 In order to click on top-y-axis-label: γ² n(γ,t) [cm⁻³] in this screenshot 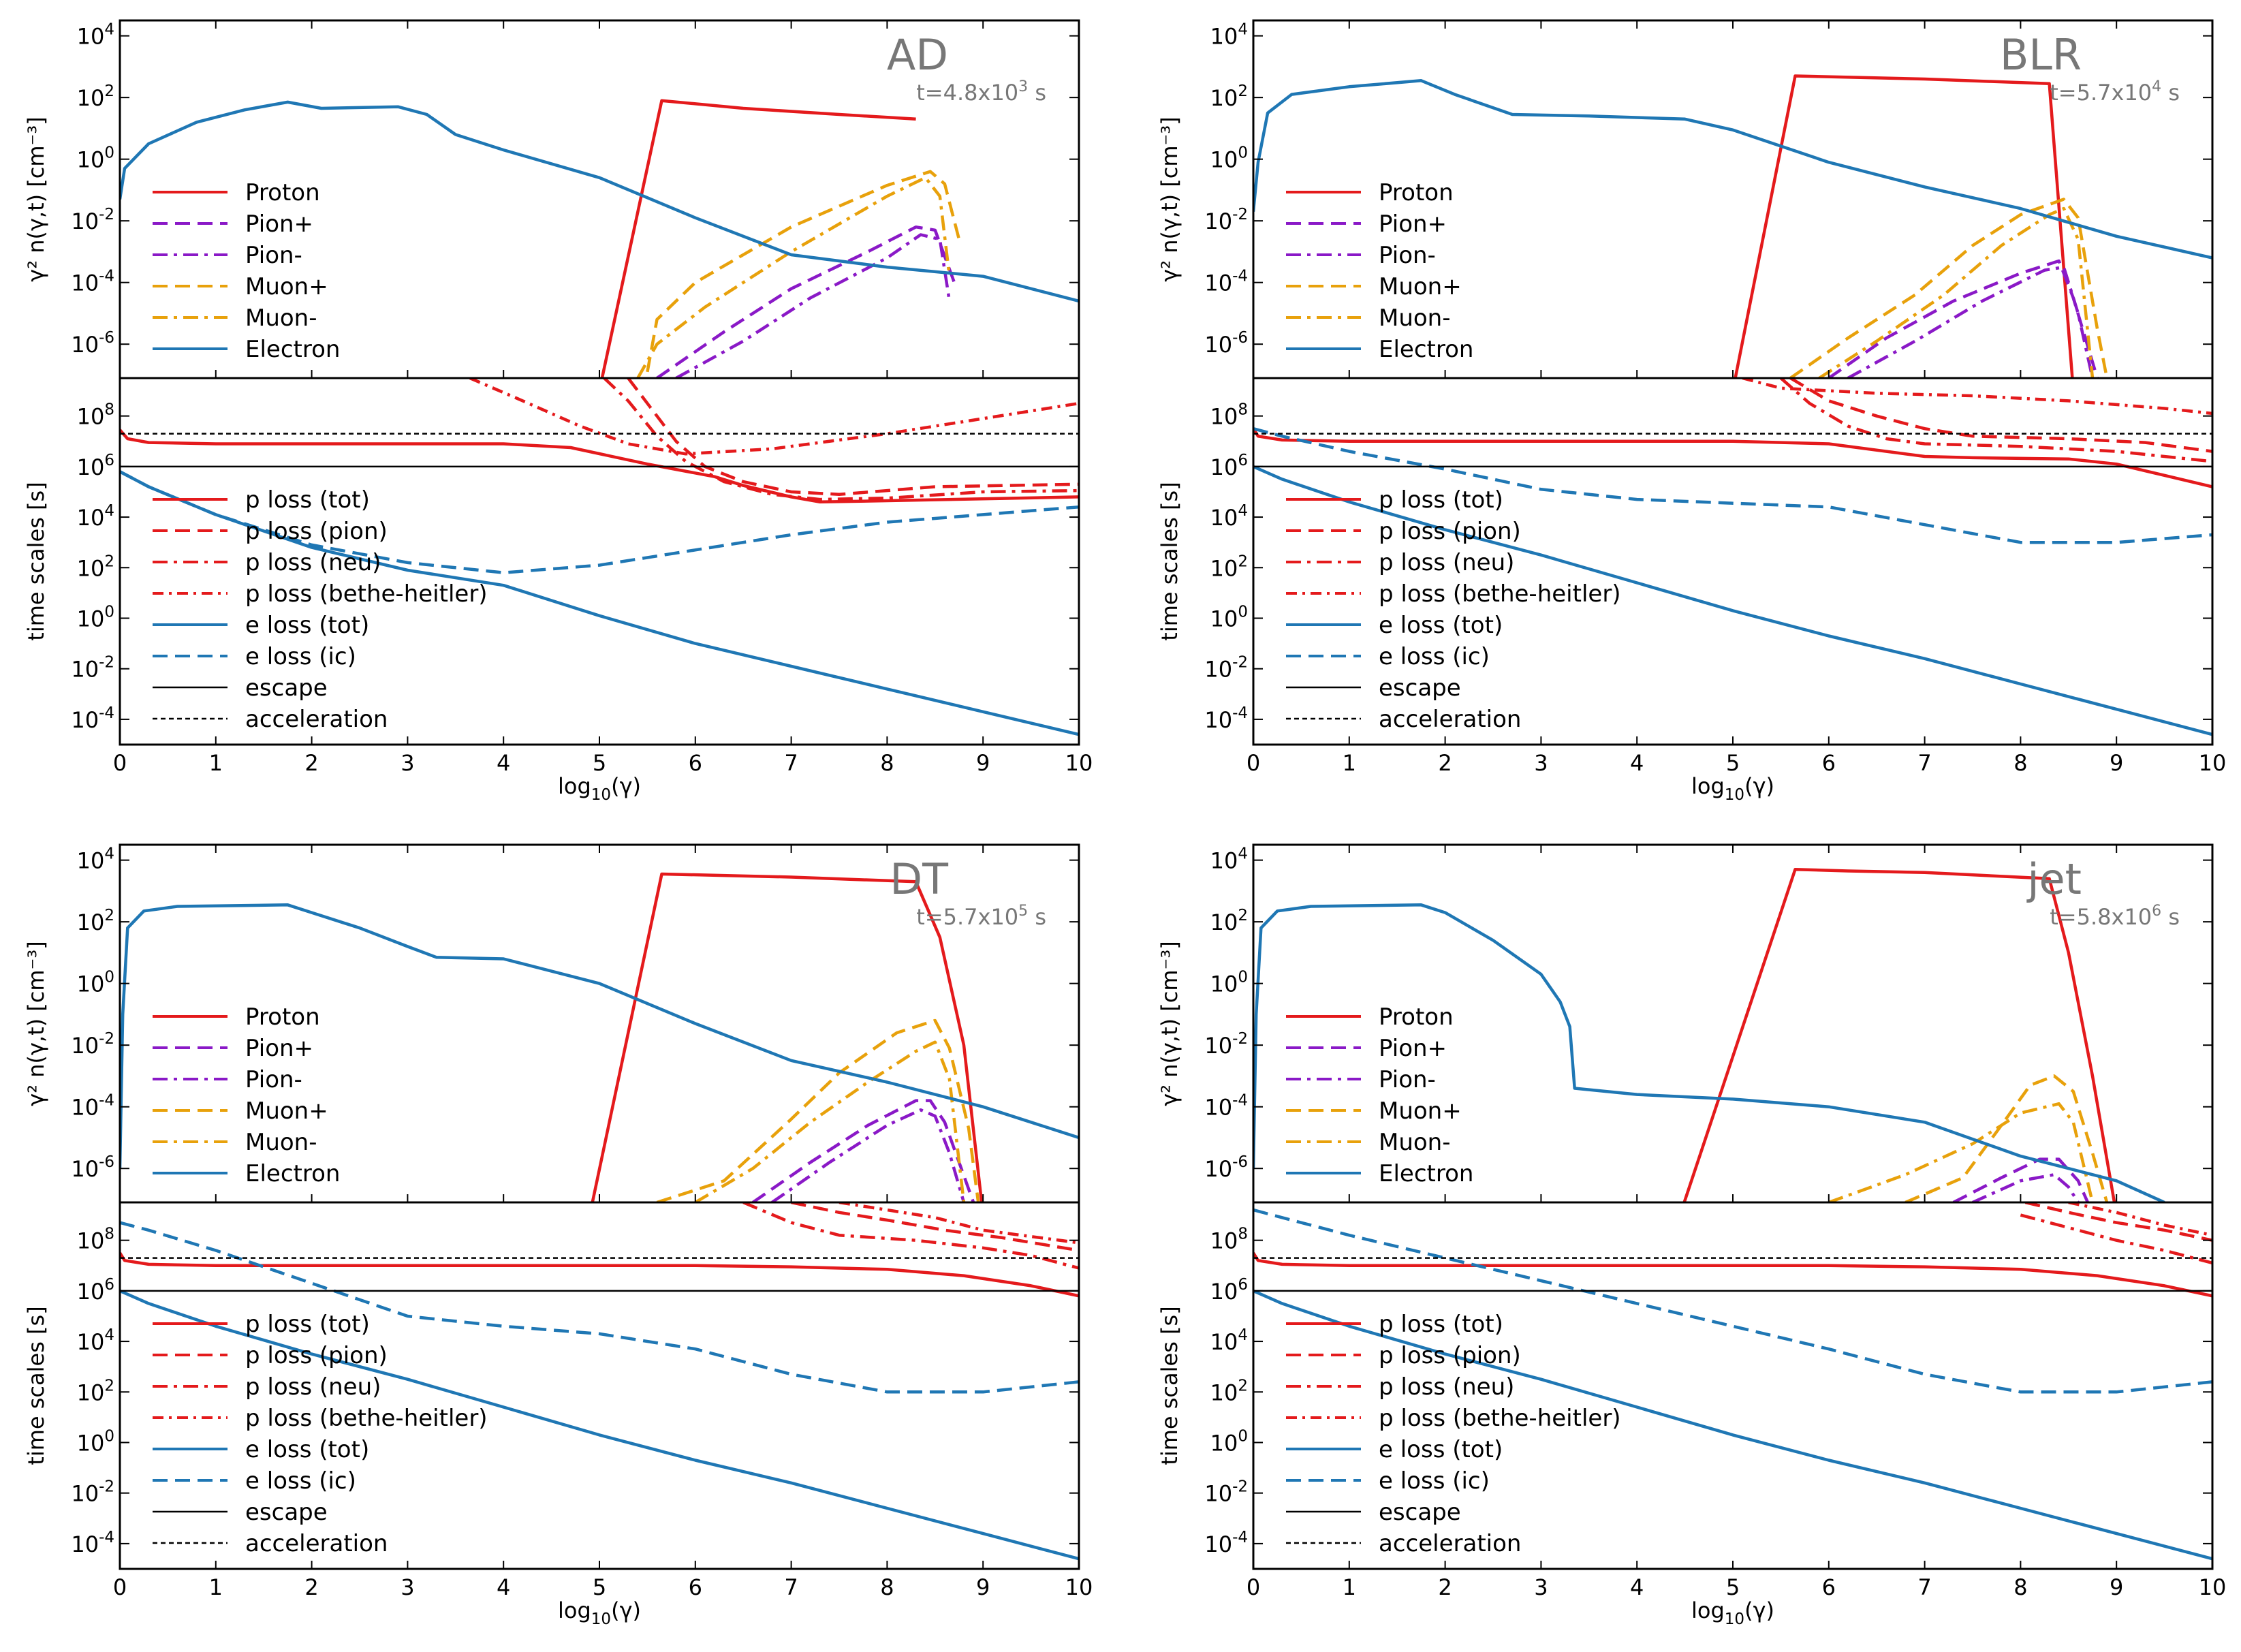, I will do `click(1169, 199)`.